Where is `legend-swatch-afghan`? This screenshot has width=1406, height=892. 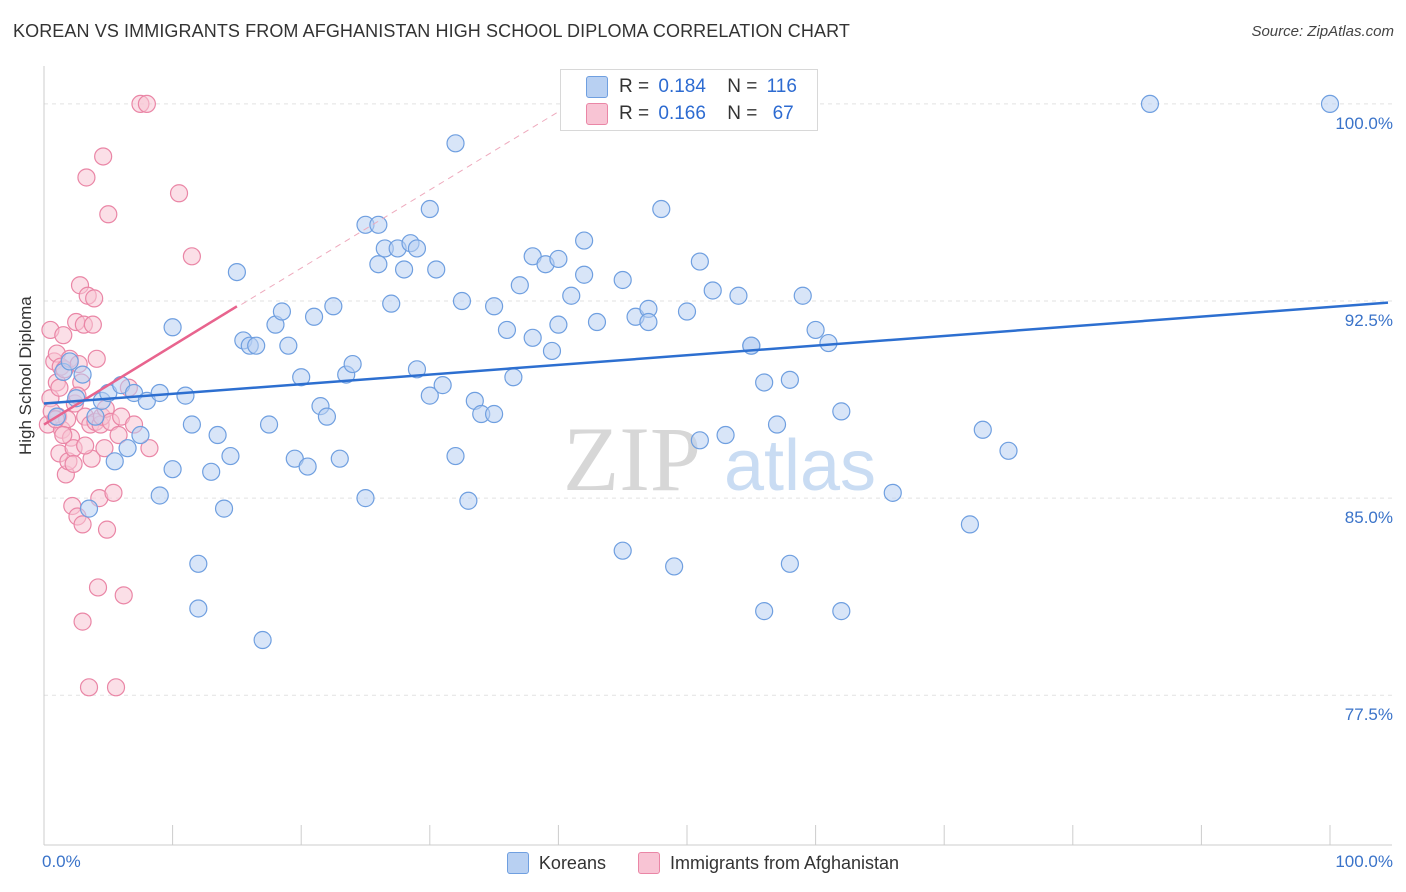
legend-swatch-afghan is located at coordinates (648, 863).